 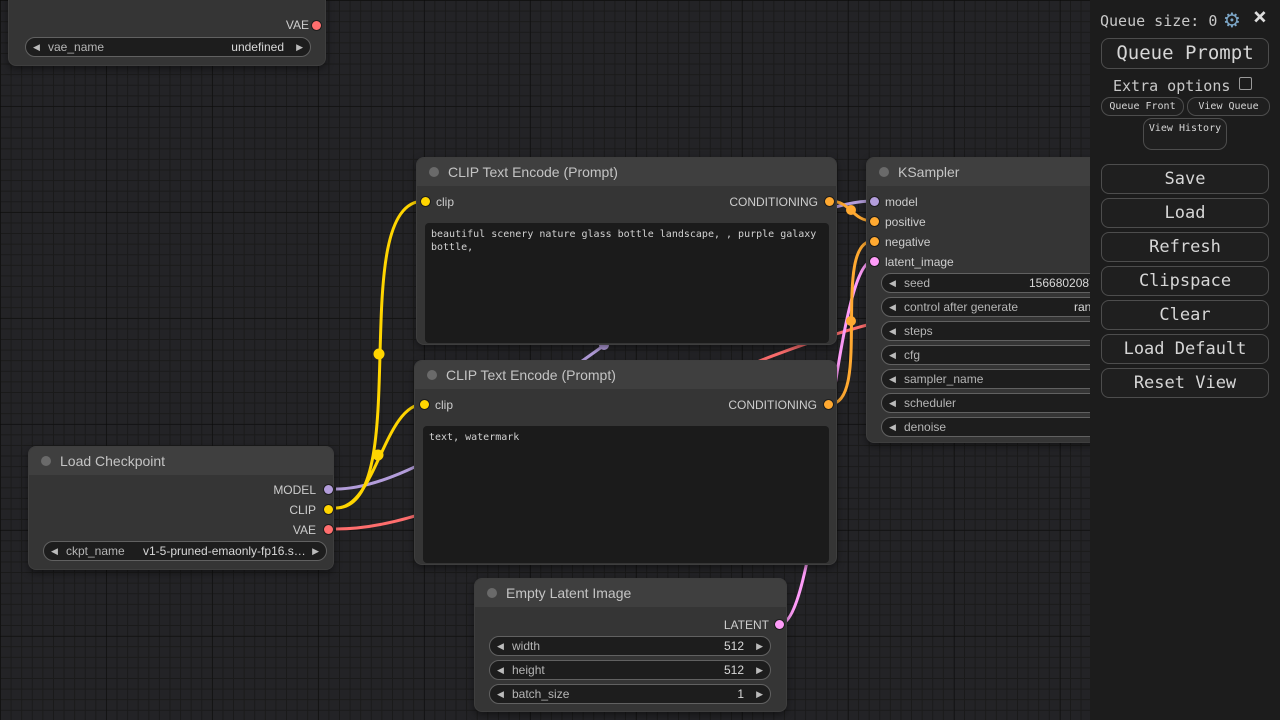 I want to click on close-icon: ×, so click(x=1260, y=17).